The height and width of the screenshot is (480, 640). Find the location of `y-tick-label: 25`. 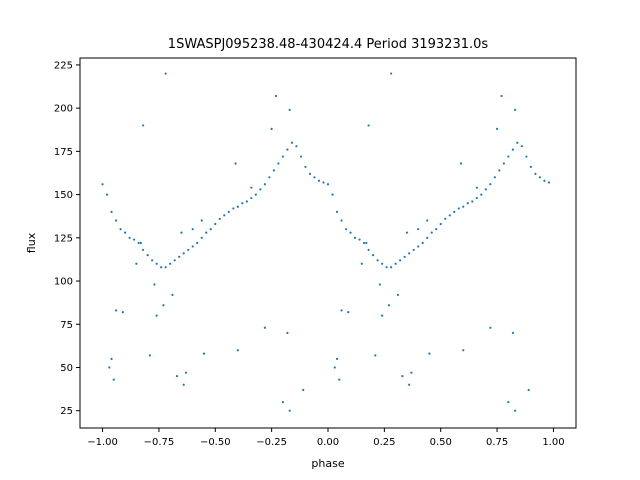

y-tick-label: 25 is located at coordinates (66, 411).